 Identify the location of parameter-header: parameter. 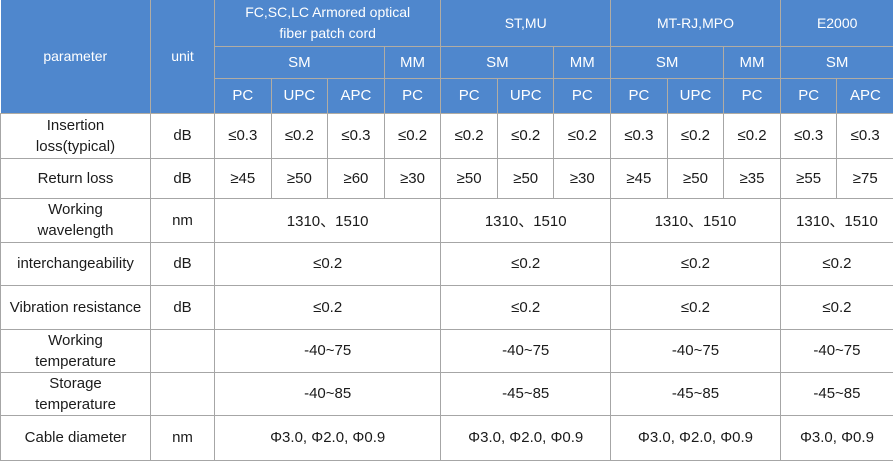
(76, 56).